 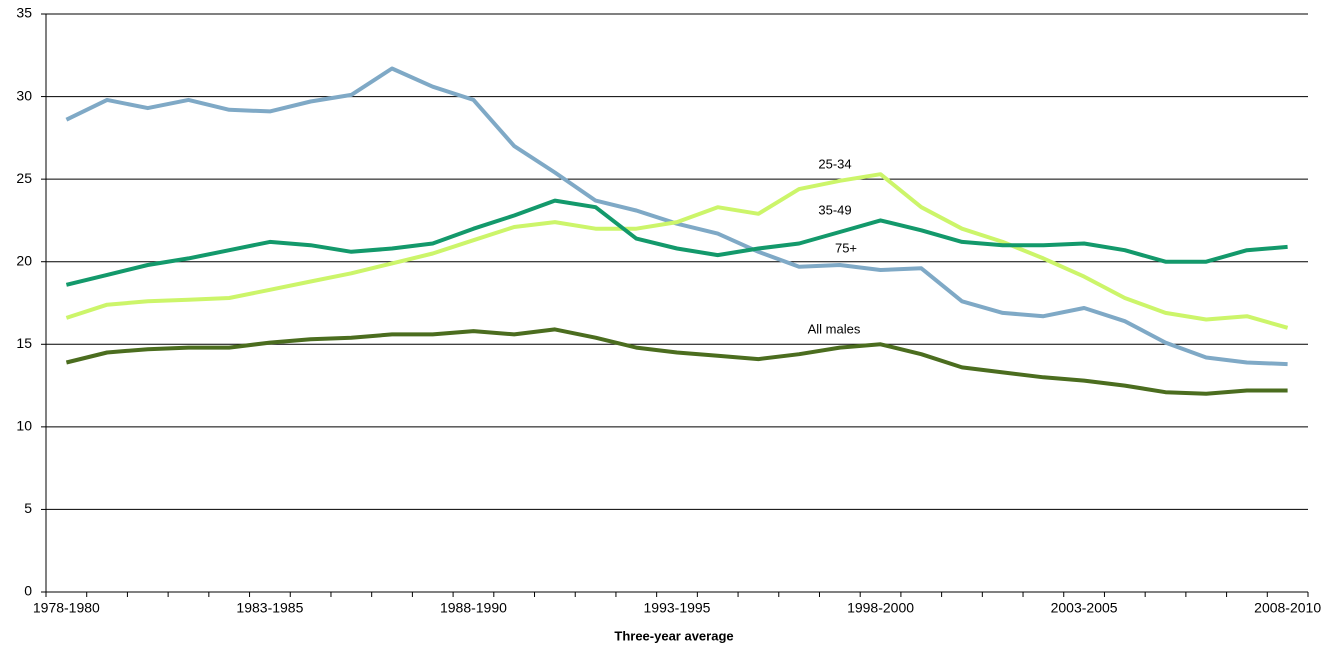 I want to click on y-tick-label: 35, so click(x=24, y=13).